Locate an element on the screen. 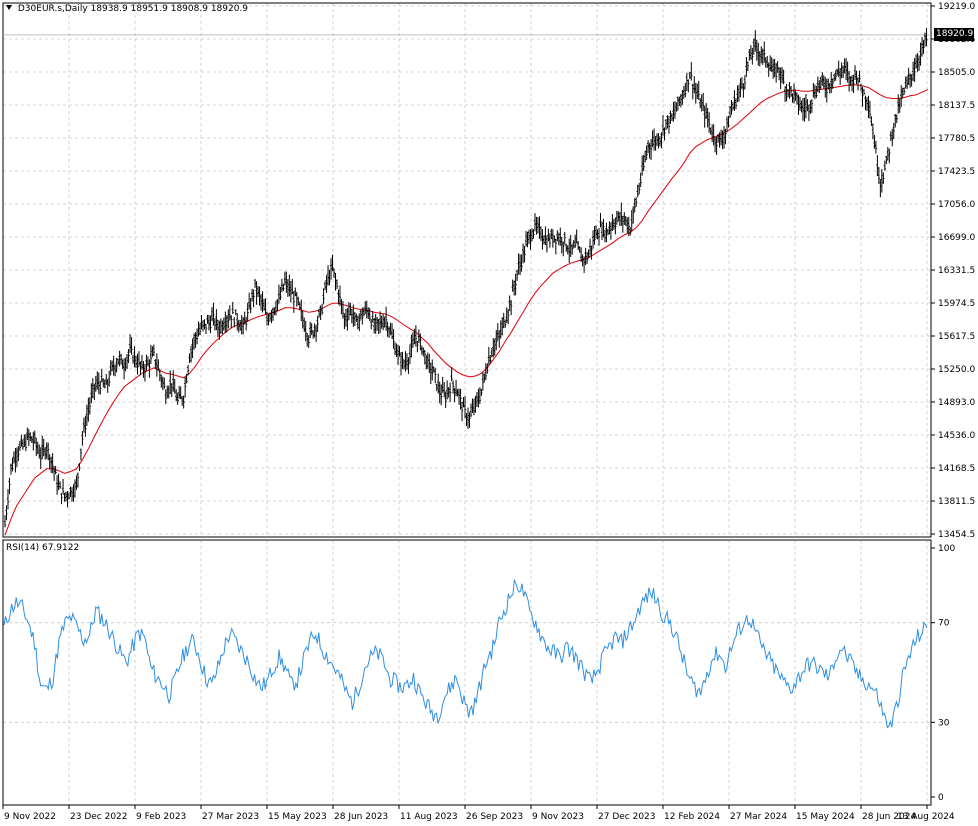  date-tick-label: 15 May 2024 is located at coordinates (825, 817).